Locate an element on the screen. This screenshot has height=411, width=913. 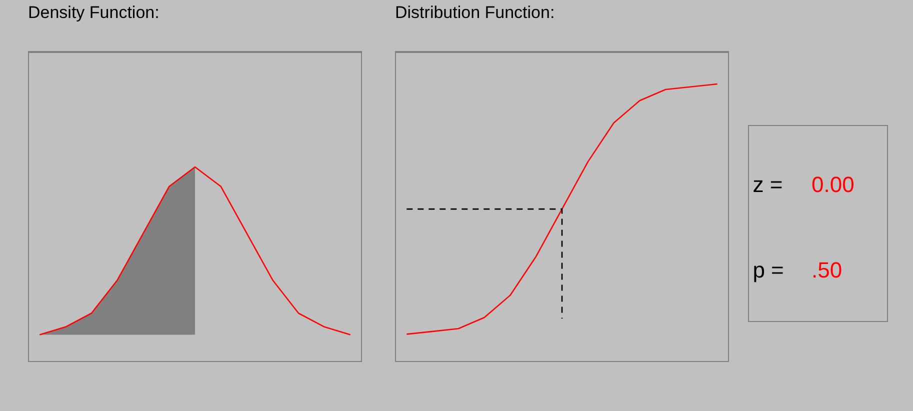
chart-title: Distribution Function: is located at coordinates (475, 12).